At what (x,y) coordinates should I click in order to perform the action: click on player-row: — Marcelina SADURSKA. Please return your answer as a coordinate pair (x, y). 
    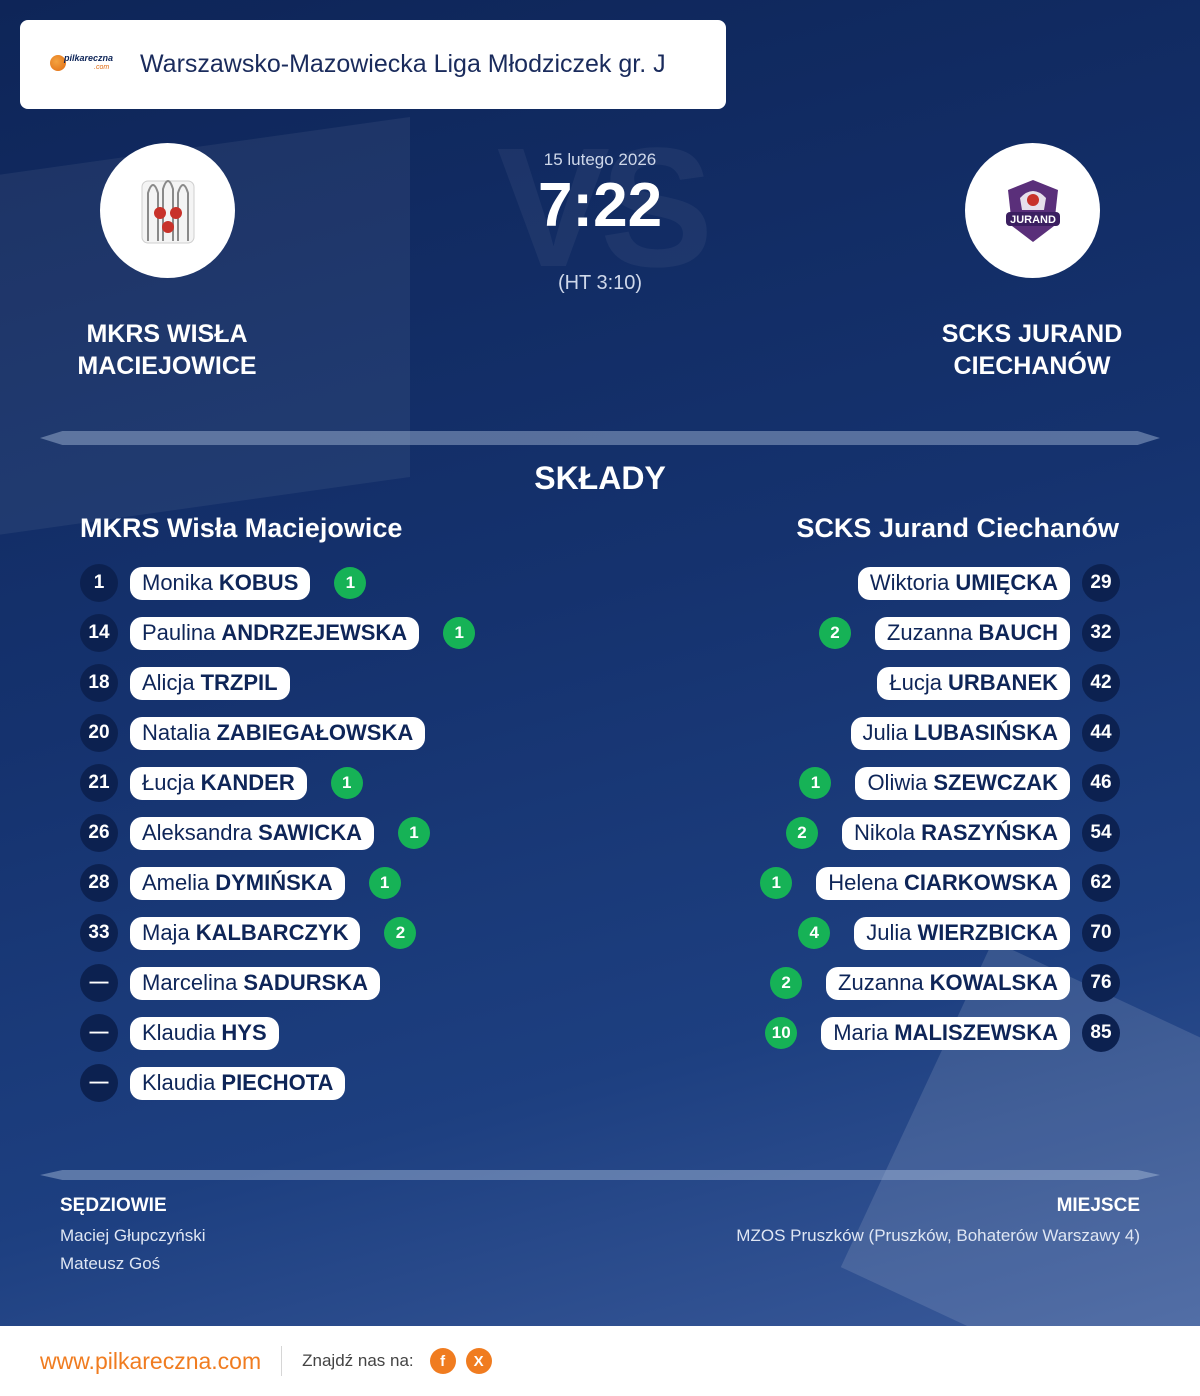
    Looking at the image, I should click on (277, 983).